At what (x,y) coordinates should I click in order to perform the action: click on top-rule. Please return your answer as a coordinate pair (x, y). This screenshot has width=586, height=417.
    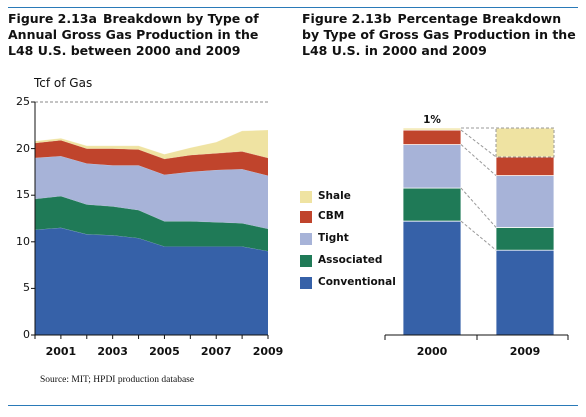
    Looking at the image, I should click on (293, 7).